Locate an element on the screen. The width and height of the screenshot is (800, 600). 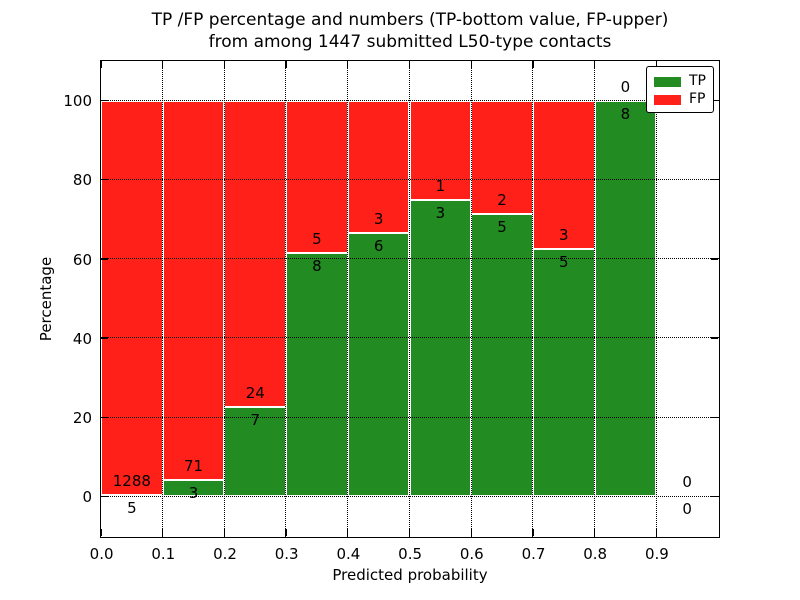
y-tick-label: 0 is located at coordinates (87, 497).